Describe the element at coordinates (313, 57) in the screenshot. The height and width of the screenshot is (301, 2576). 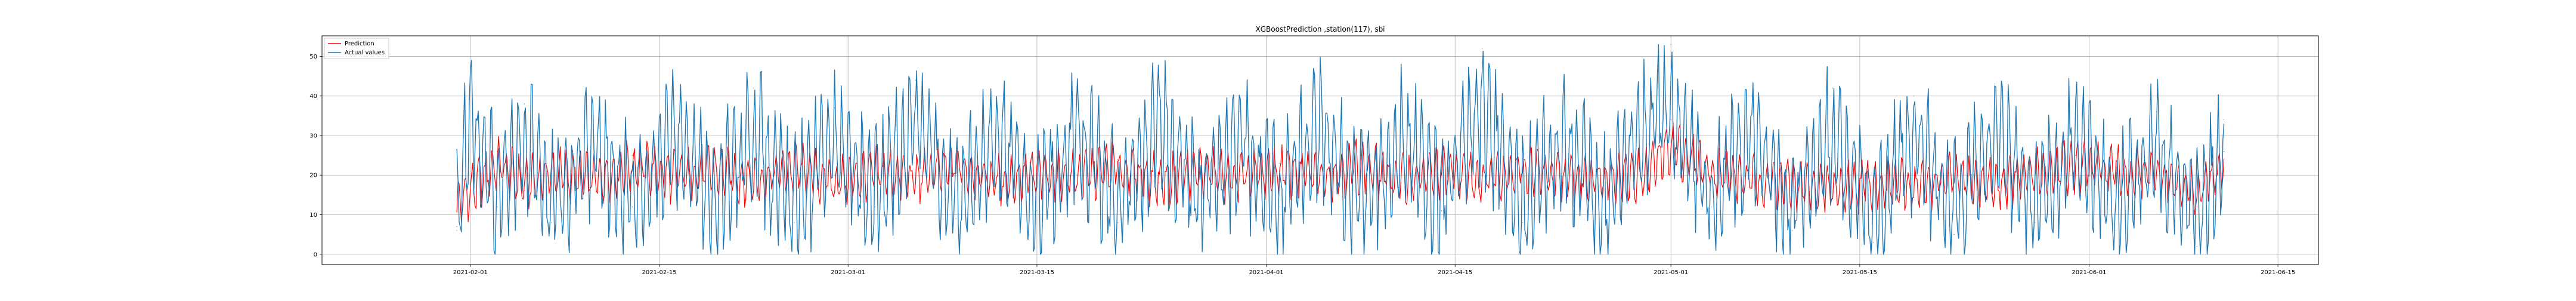
I see `y-tick-label: 50` at that location.